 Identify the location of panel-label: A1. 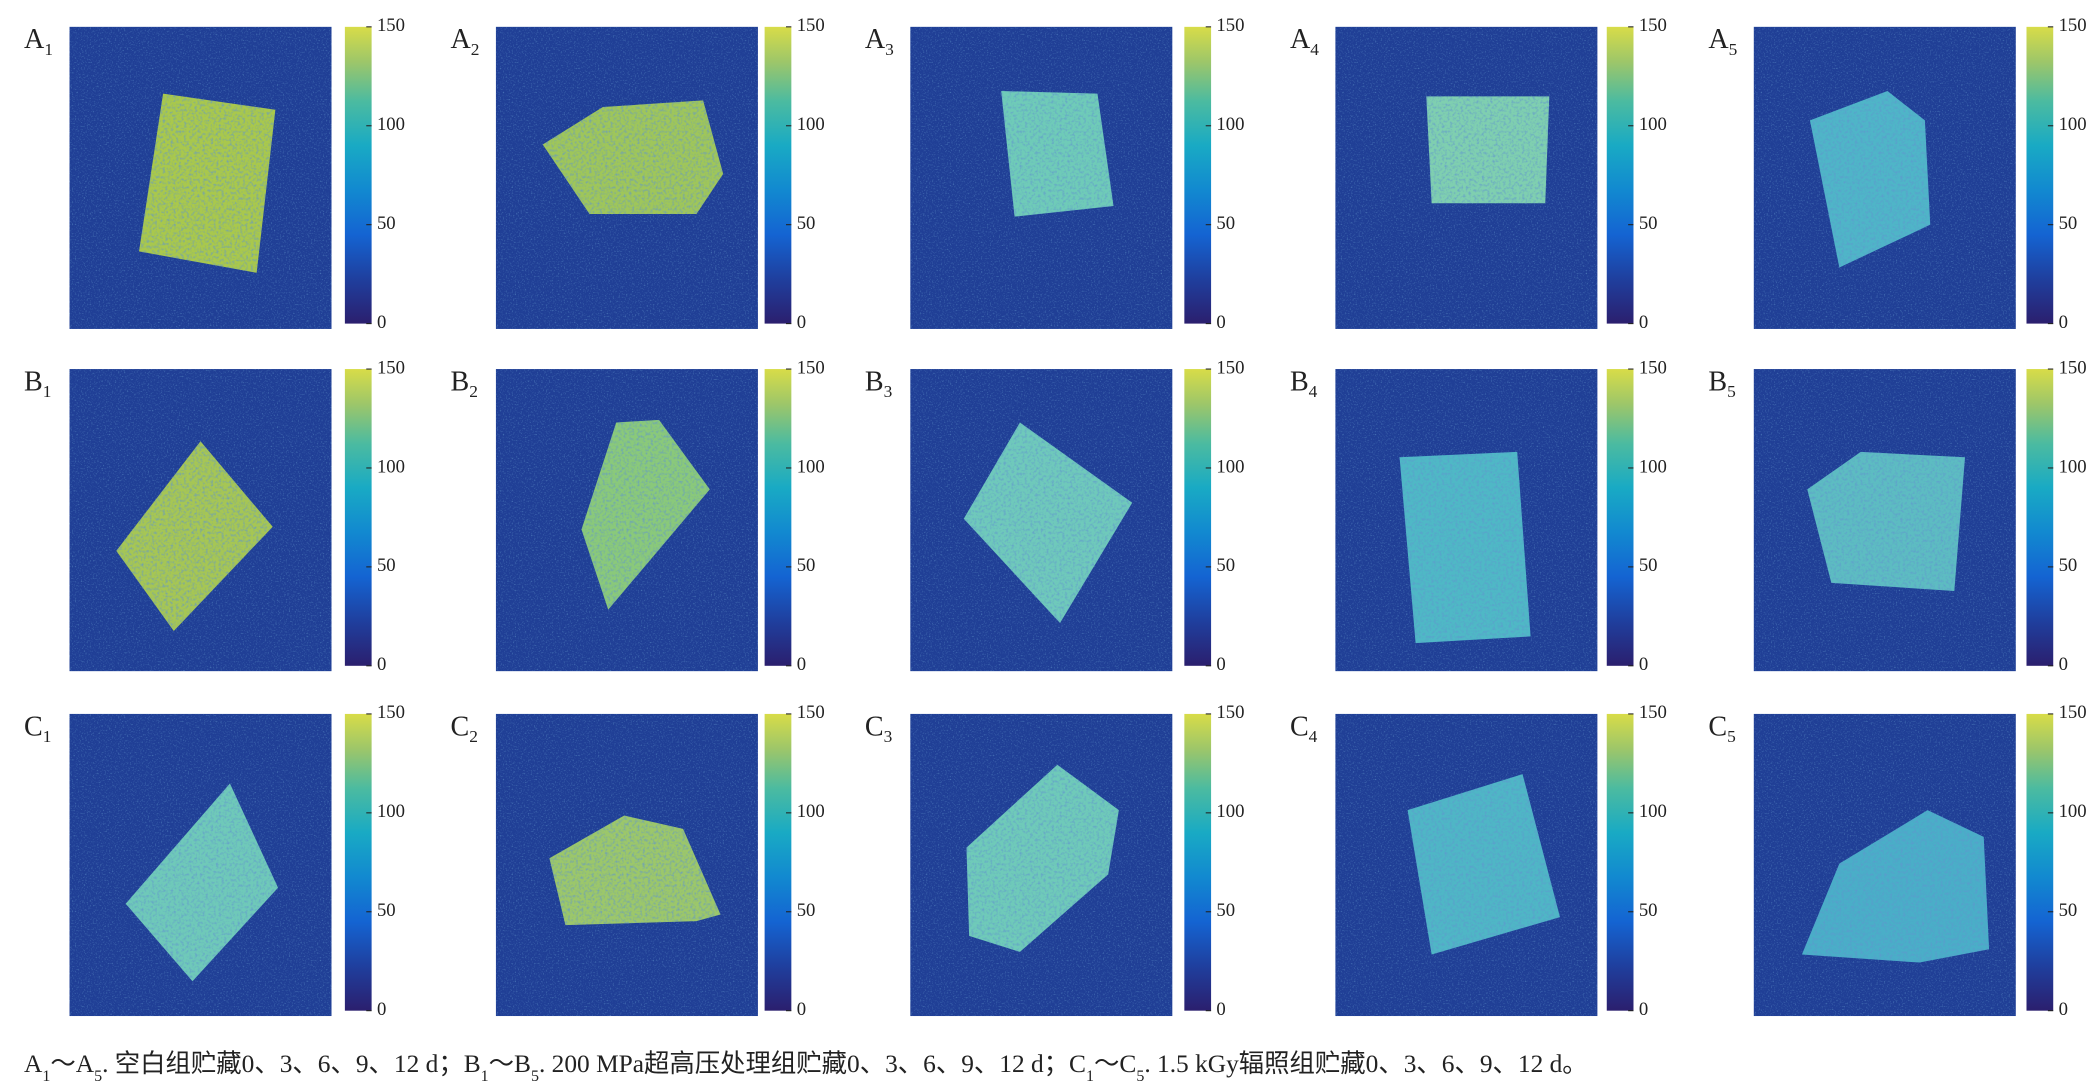
(38, 41).